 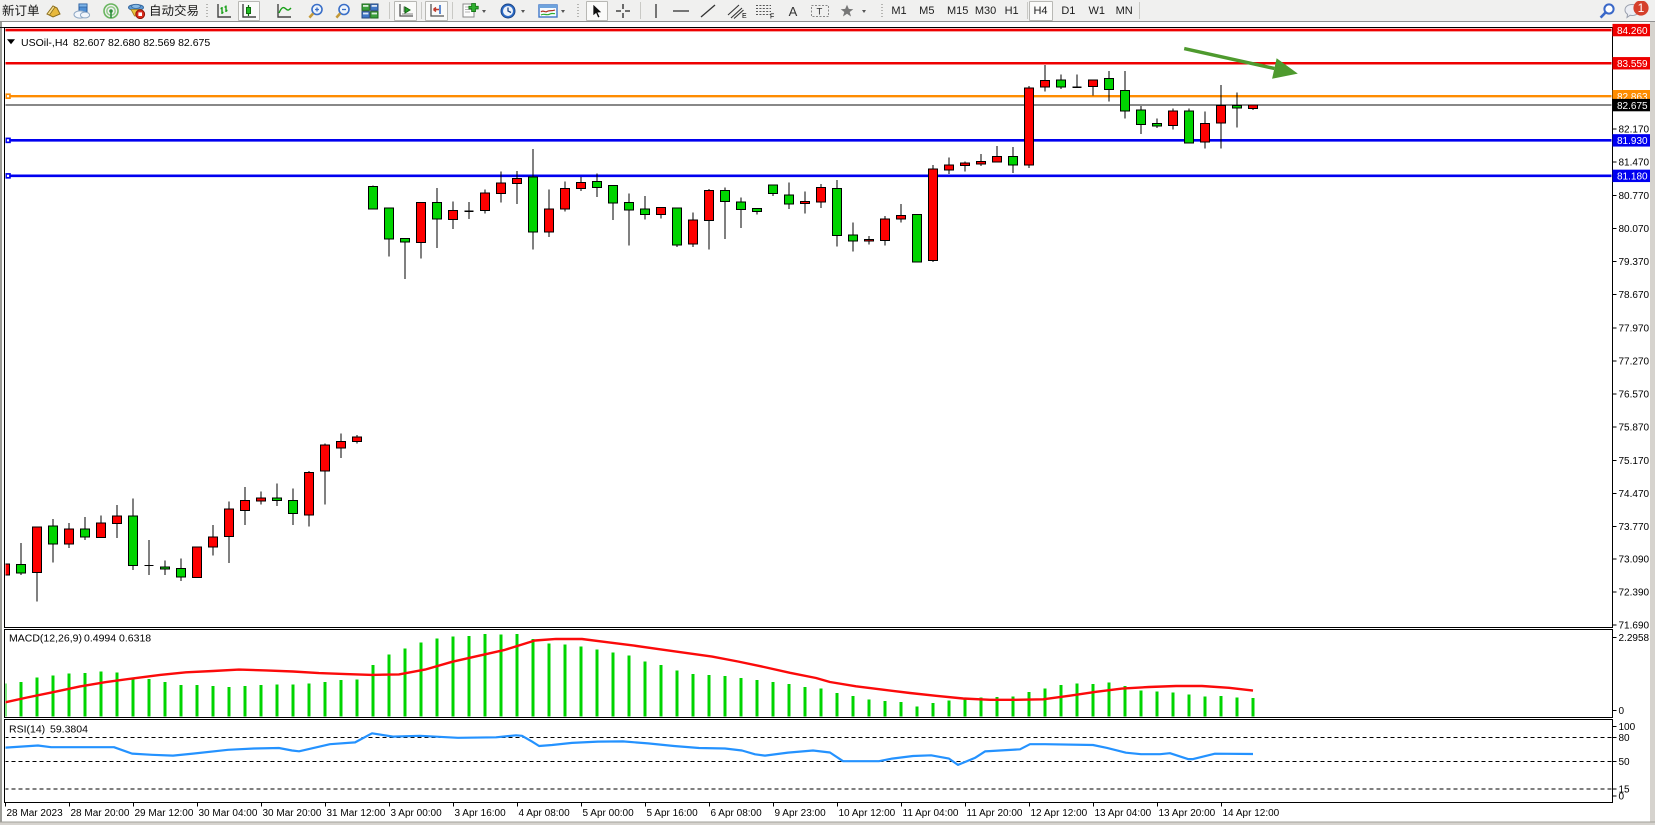 What do you see at coordinates (656, 11) in the screenshot?
I see `vertical-line-tool-button` at bounding box center [656, 11].